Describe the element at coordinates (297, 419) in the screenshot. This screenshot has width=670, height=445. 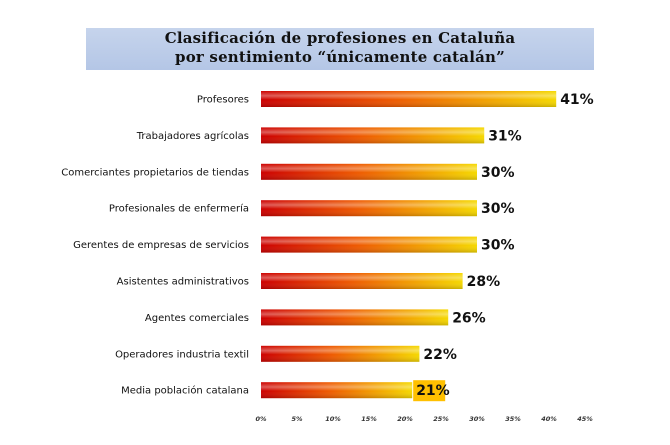
I see `x-tick-label: 5%` at that location.